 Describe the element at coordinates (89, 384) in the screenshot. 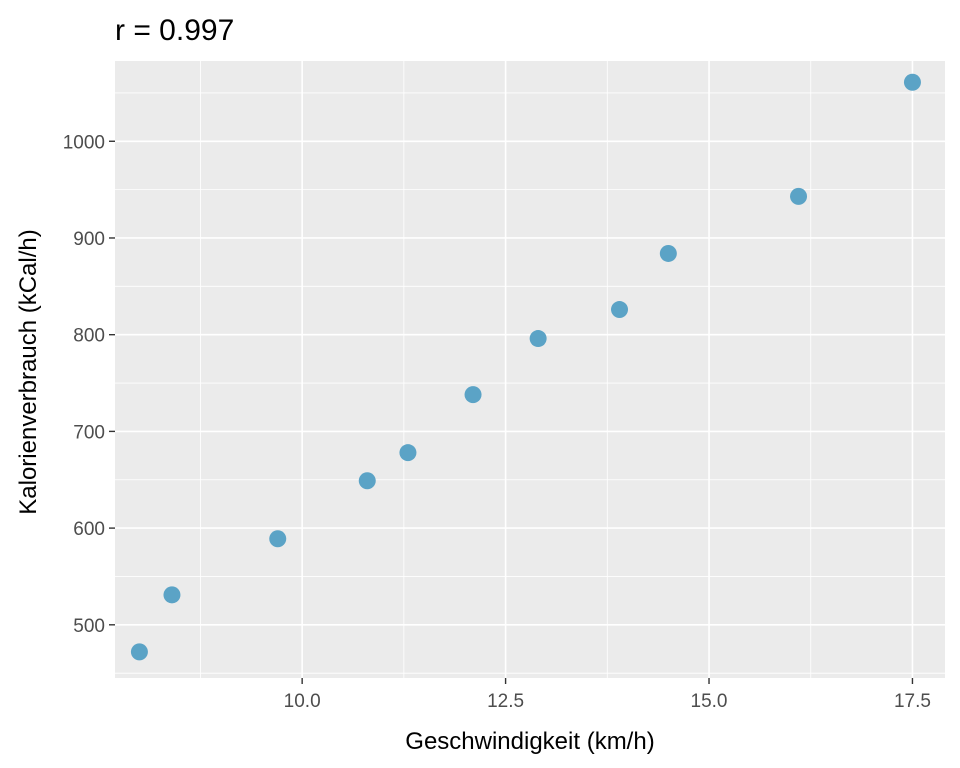

I see `y-axis: 500 600 700 800 900 1000` at that location.